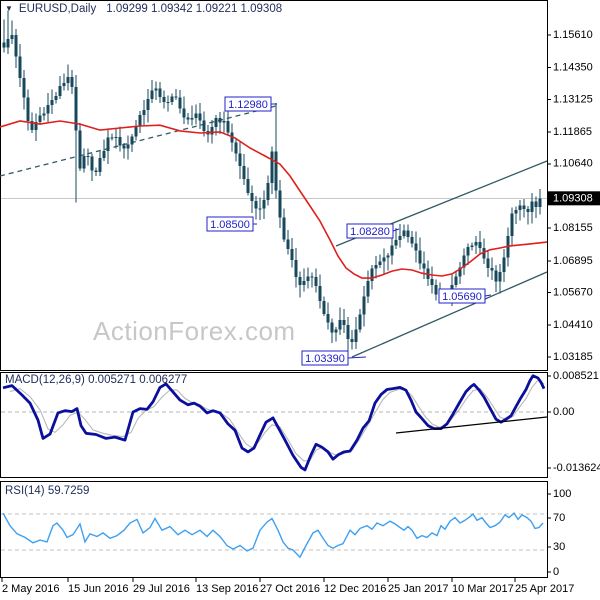 This screenshot has width=600, height=600. What do you see at coordinates (449, 314) in the screenshot?
I see `channel-lower-line` at bounding box center [449, 314].